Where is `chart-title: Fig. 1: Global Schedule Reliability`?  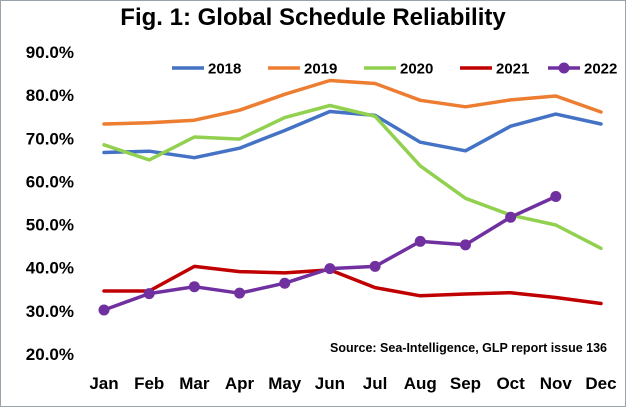 chart-title: Fig. 1: Global Schedule Reliability is located at coordinates (313, 17).